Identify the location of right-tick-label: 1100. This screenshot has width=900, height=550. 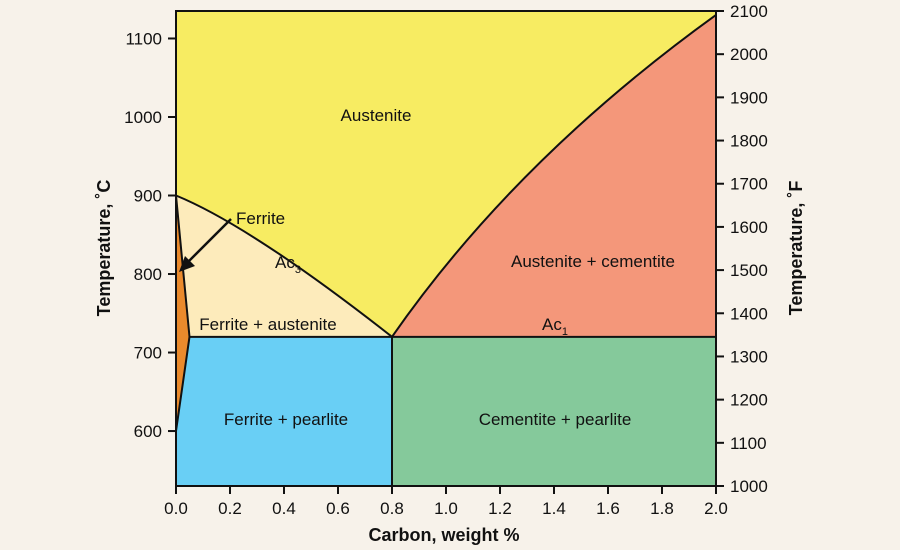
(748, 443).